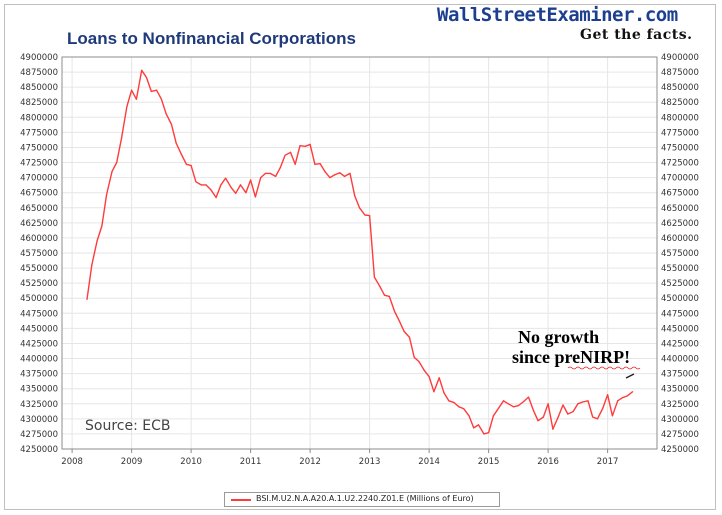 This screenshot has width=722, height=515. What do you see at coordinates (39, 405) in the screenshot?
I see `y-tick-label-left: 4325000` at bounding box center [39, 405].